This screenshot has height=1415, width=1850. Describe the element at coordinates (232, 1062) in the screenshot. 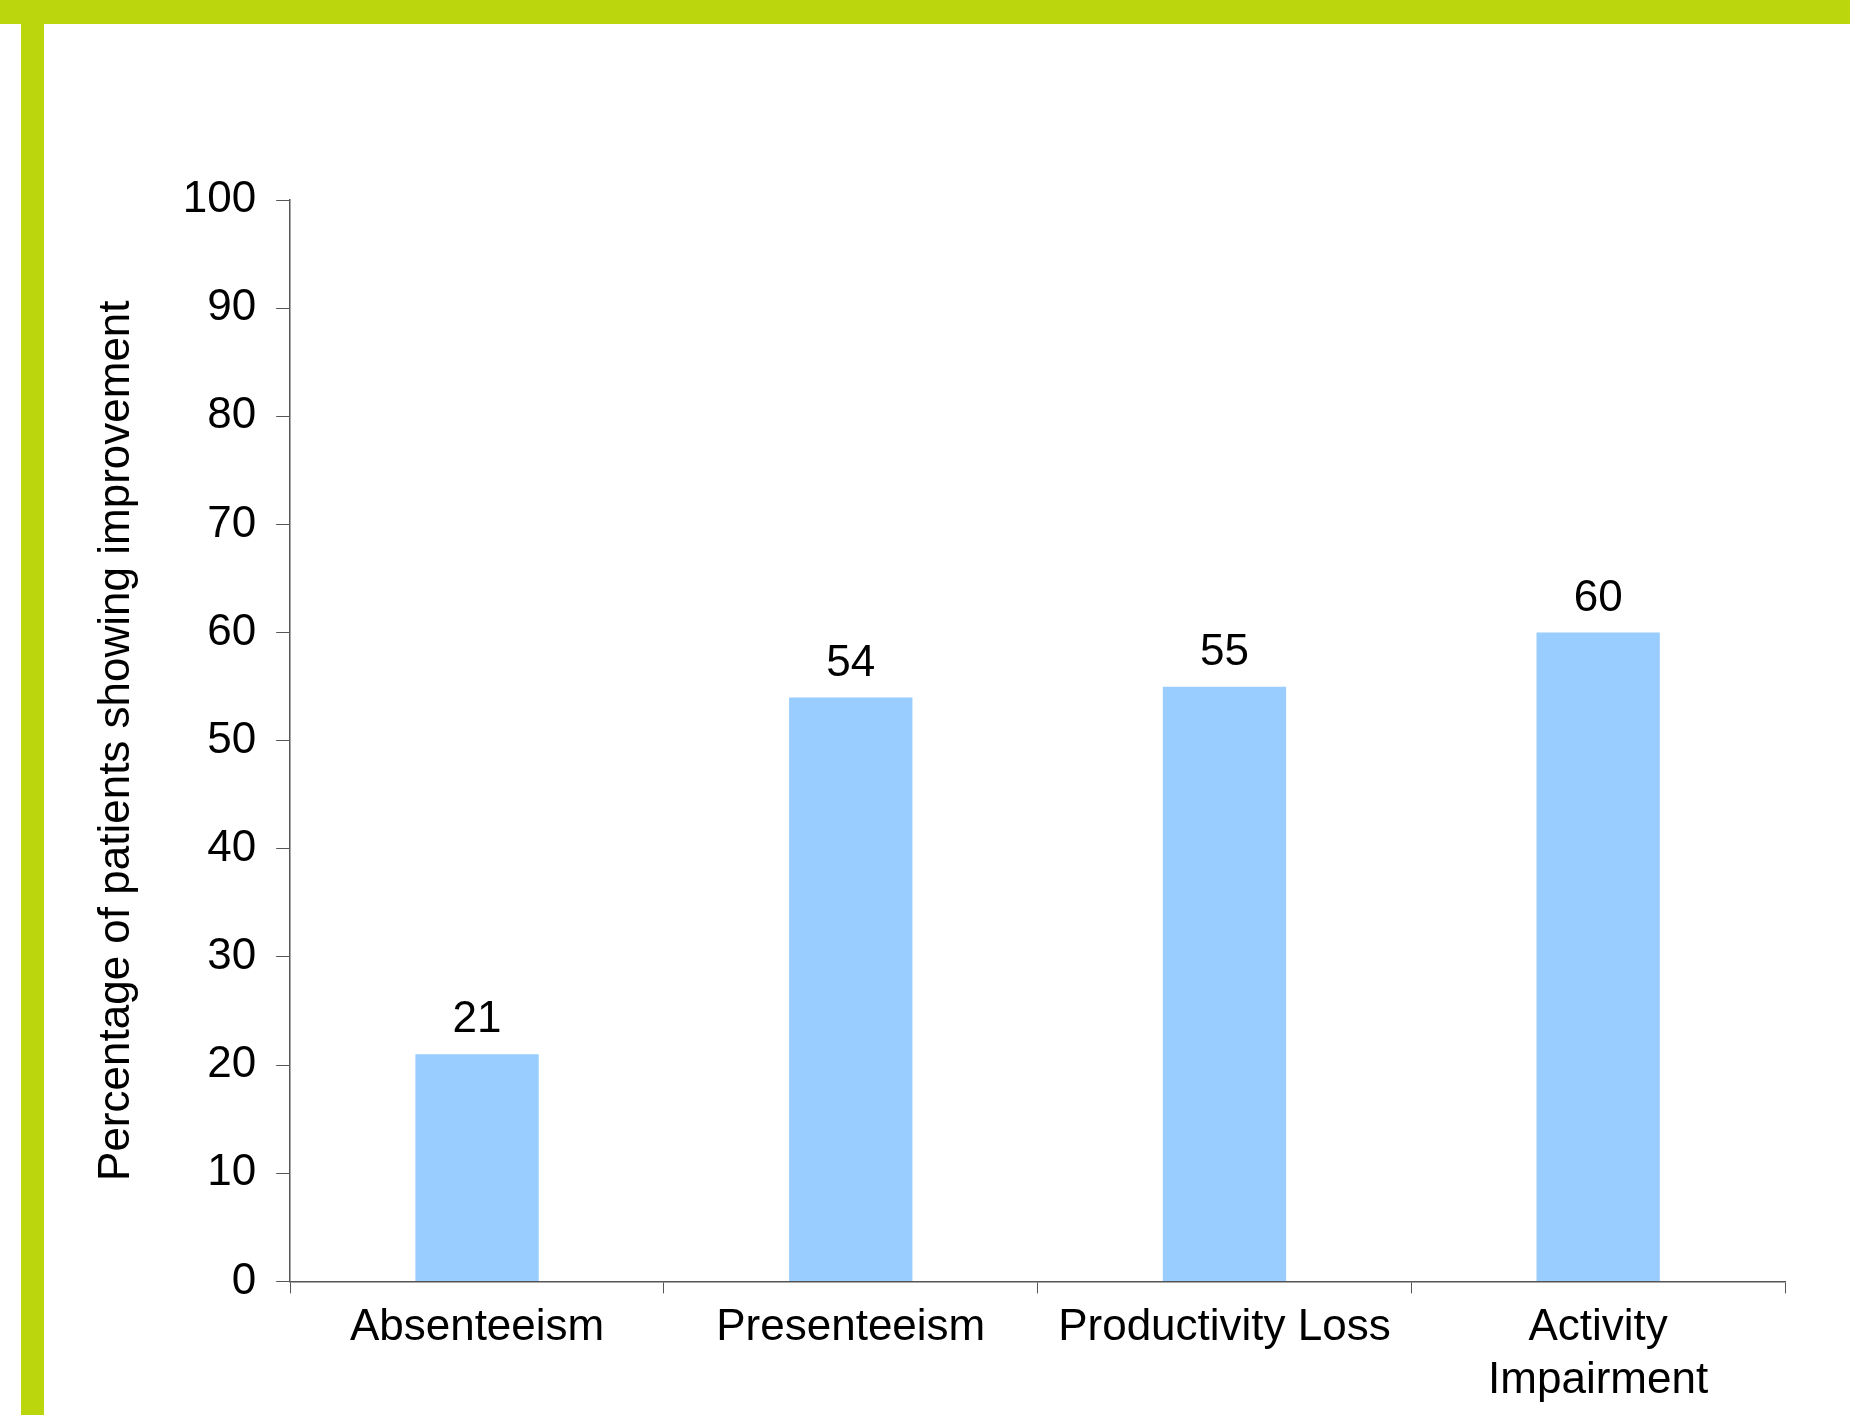

I see `y-tick-label: 20` at that location.